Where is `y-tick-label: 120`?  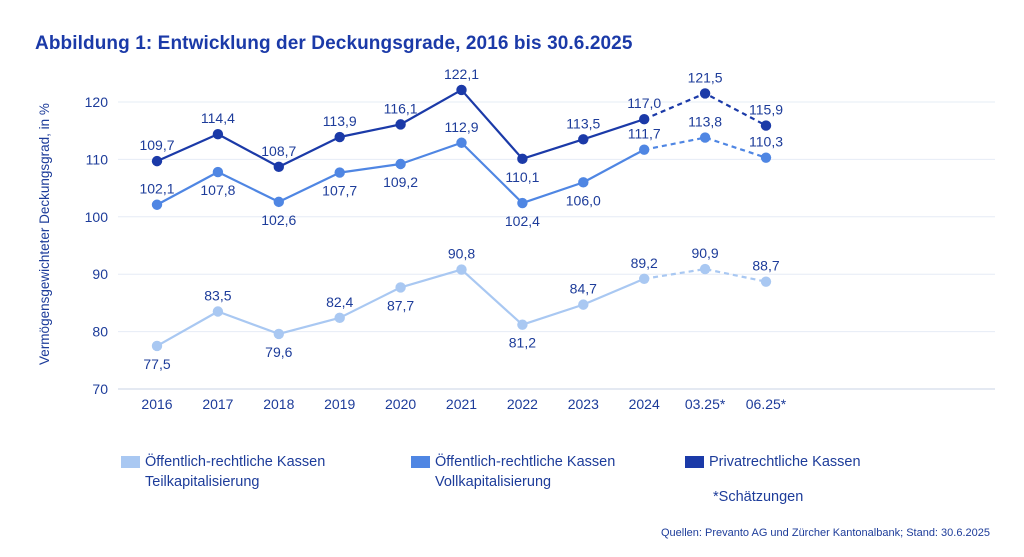 y-tick-label: 120 is located at coordinates (97, 102).